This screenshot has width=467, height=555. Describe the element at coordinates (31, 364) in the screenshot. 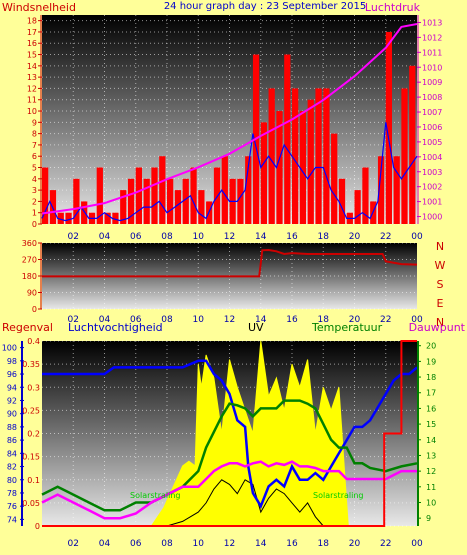

I see `rain-axis-tick-label: 0.35` at that location.